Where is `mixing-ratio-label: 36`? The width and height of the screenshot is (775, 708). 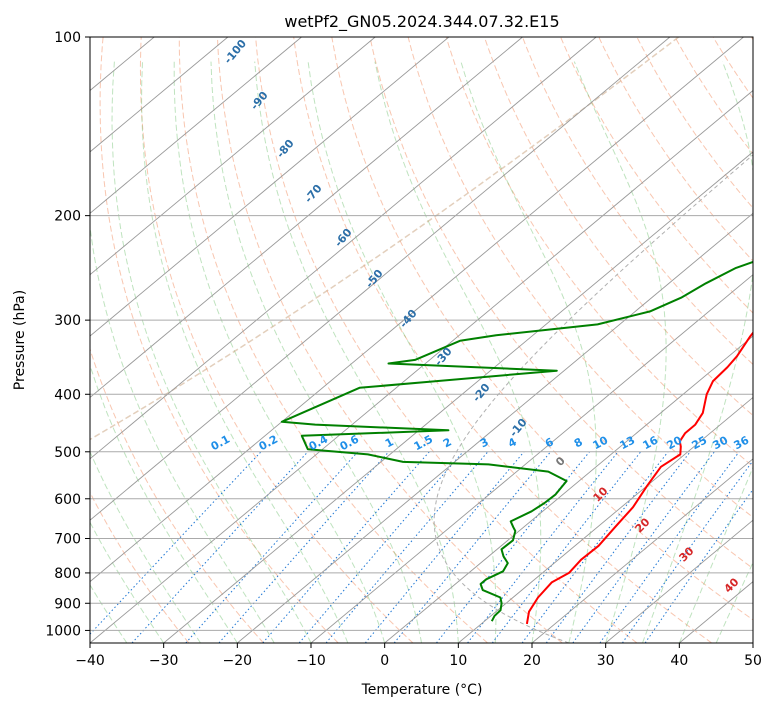
mixing-ratio-label: 36 is located at coordinates (742, 442).